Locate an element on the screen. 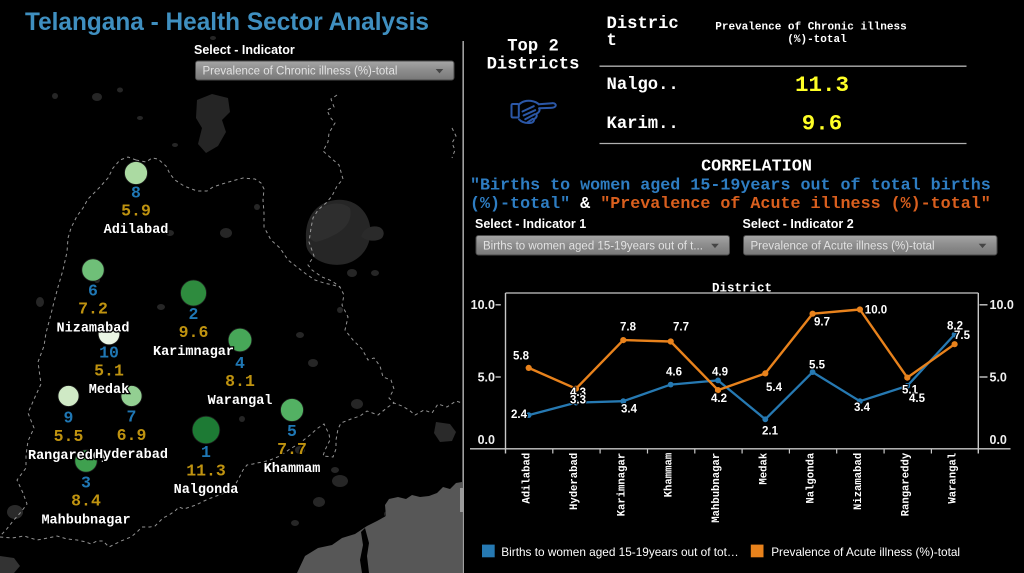 The image size is (1024, 573). svg-text: Select - Indicator is located at coordinates (244, 50).